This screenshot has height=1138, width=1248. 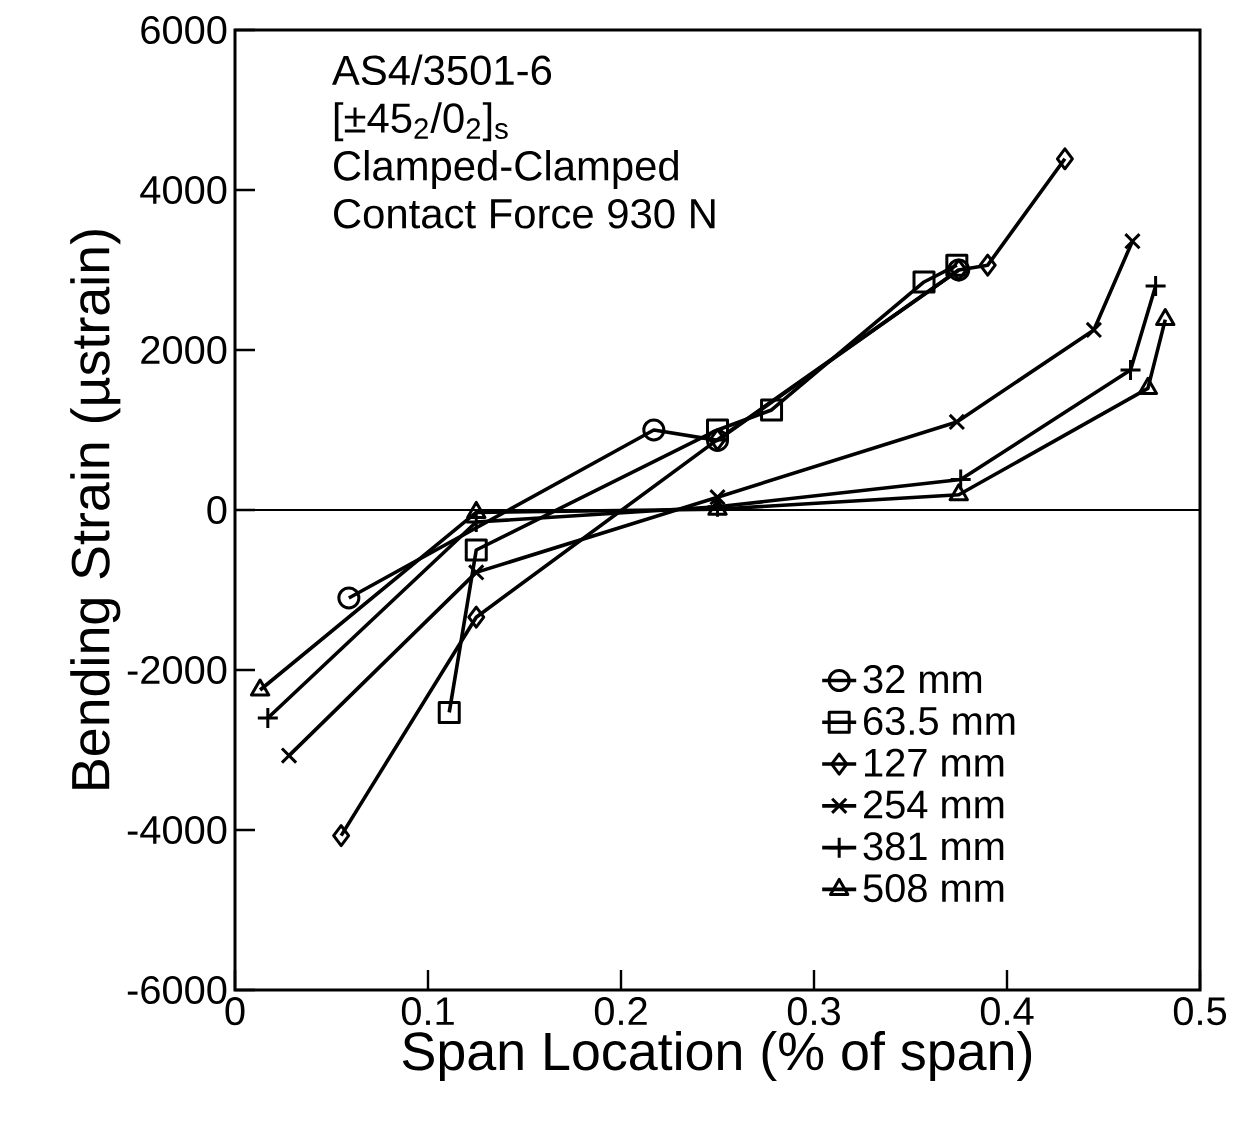 What do you see at coordinates (177, 990) in the screenshot?
I see `y-tick-label: -6000` at bounding box center [177, 990].